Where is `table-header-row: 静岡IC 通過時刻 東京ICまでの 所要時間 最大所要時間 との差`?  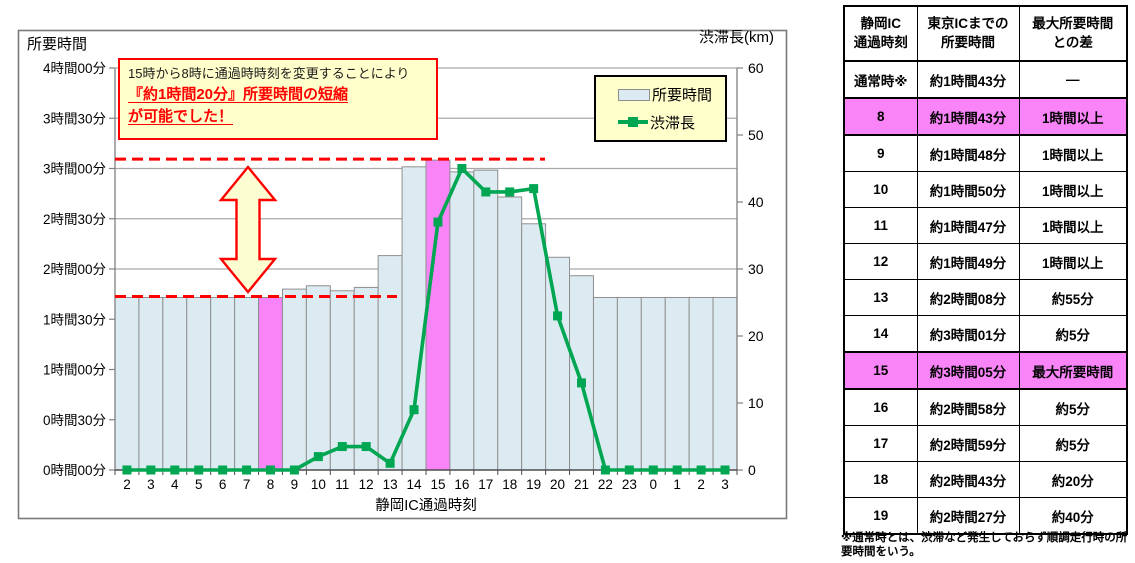
table-header-row: 静岡IC 通過時刻 東京ICまでの 所要時間 最大所要時間 との差 is located at coordinates (985, 33).